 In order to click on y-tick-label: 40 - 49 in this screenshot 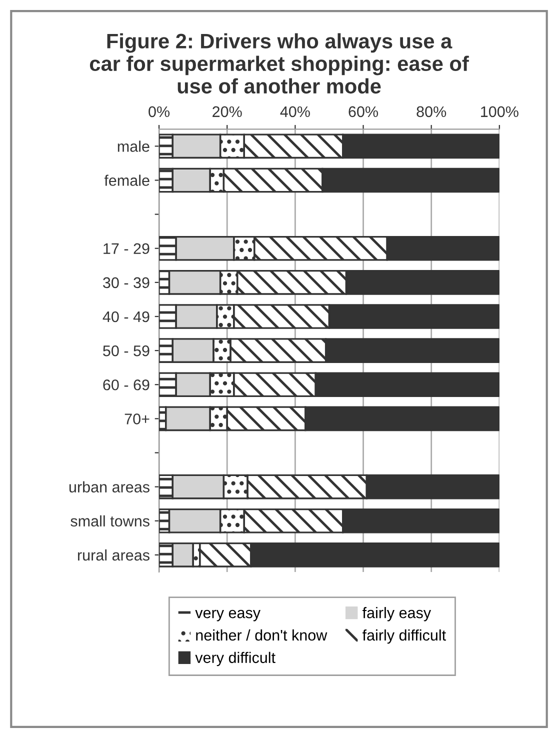, I will do `click(126, 316)`.